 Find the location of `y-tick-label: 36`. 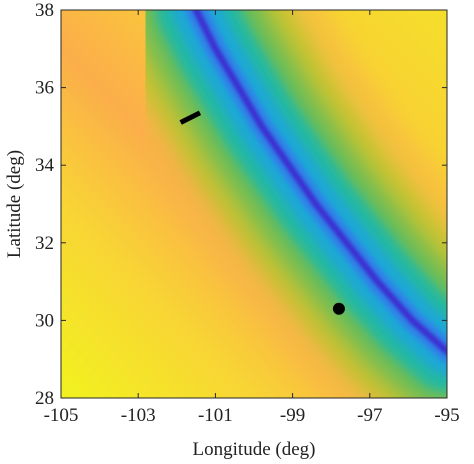

y-tick-label: 36 is located at coordinates (44, 88).